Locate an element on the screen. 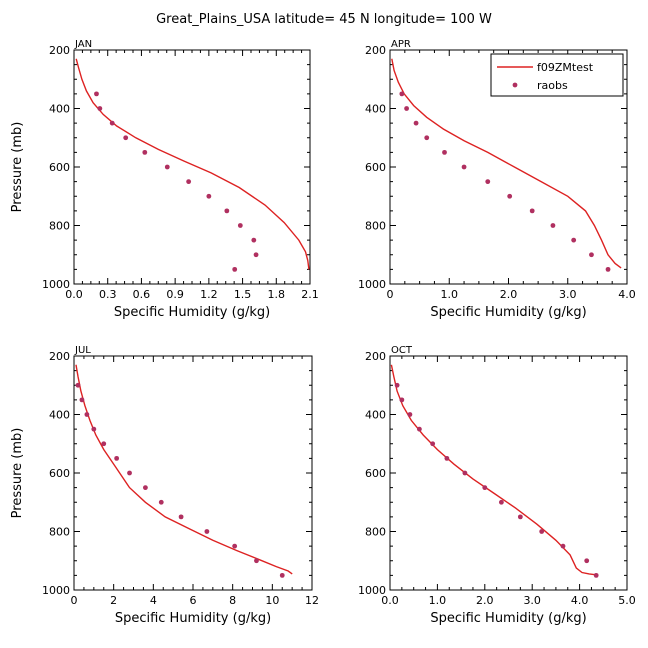 This screenshot has height=648, width=648. x-tick-label: 8 is located at coordinates (232, 600).